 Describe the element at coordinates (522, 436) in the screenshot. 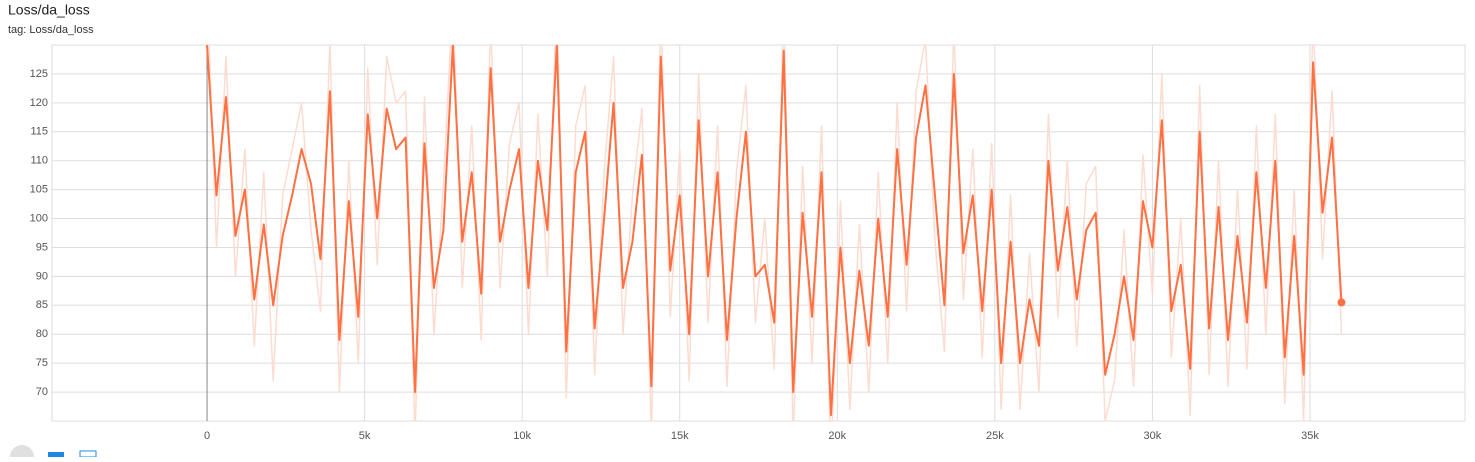

I see `x-tick-label: 10k` at that location.